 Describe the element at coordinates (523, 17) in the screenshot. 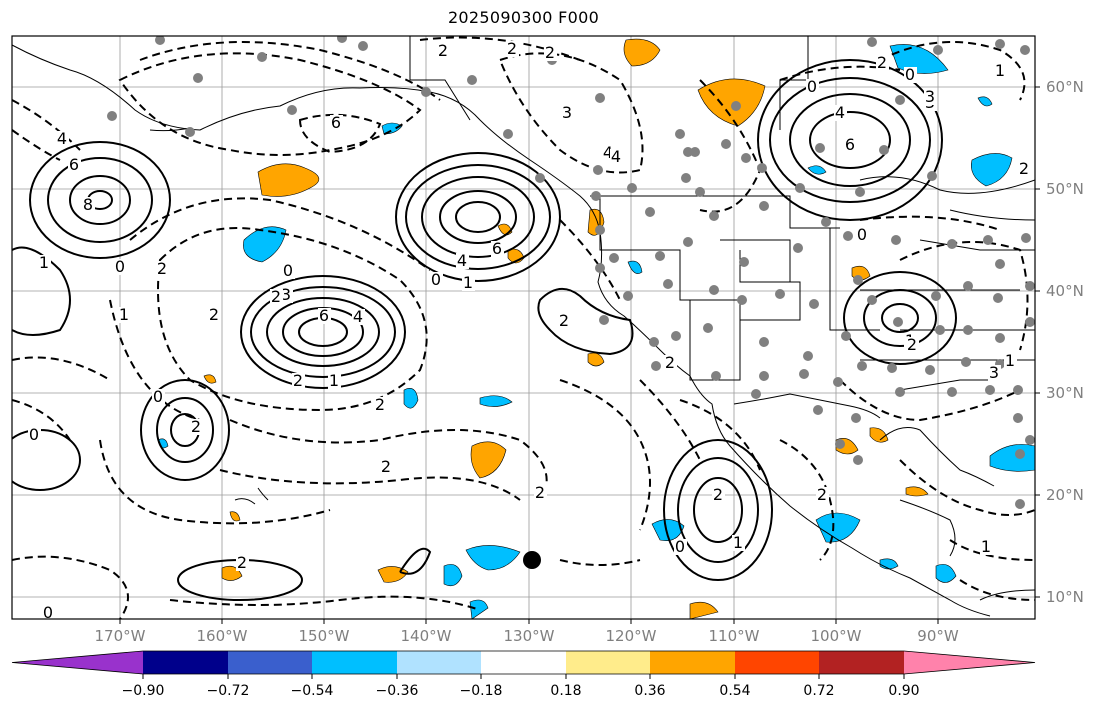

I see `map-title: 2025090300 F000` at that location.